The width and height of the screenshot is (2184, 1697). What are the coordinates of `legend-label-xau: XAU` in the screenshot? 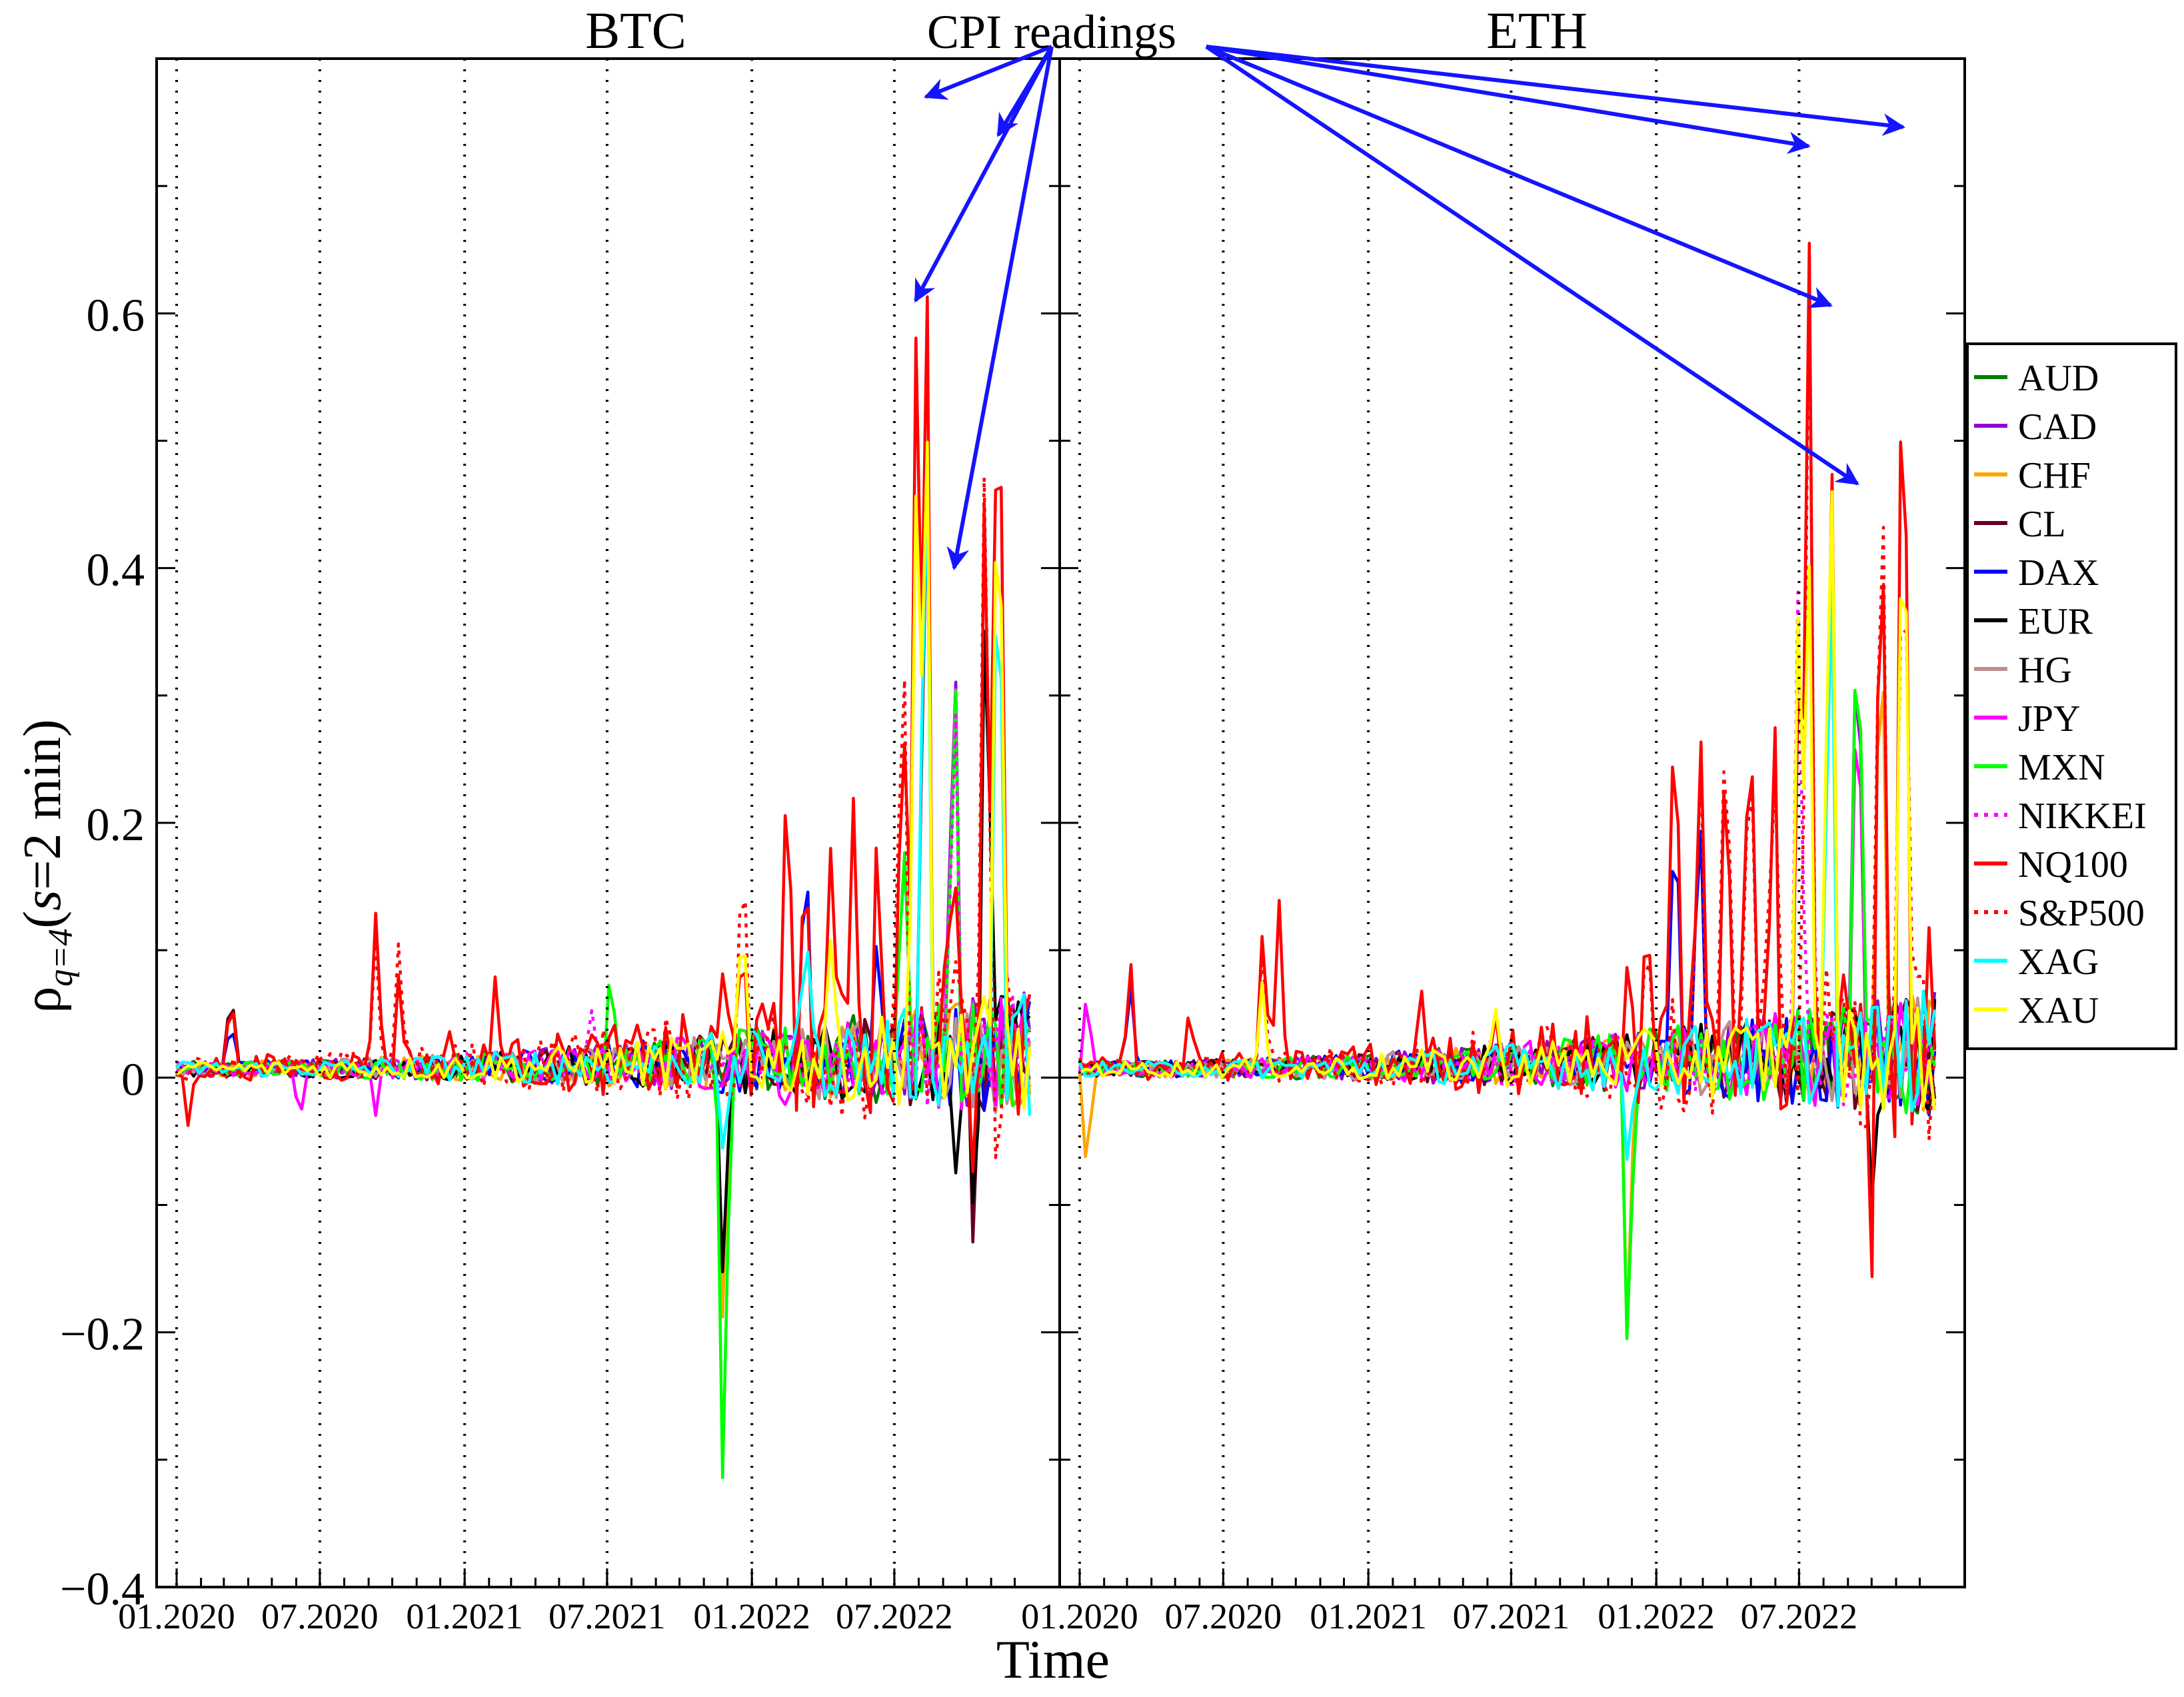 It's located at (2058, 1011).